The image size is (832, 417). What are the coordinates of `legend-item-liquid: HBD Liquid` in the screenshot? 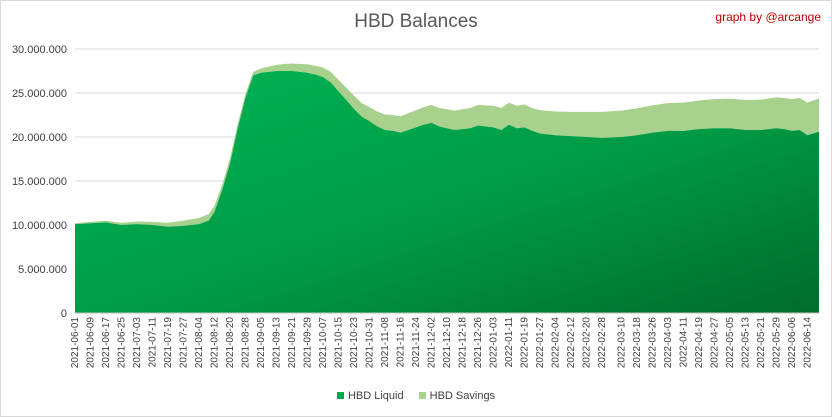 It's located at (370, 396).